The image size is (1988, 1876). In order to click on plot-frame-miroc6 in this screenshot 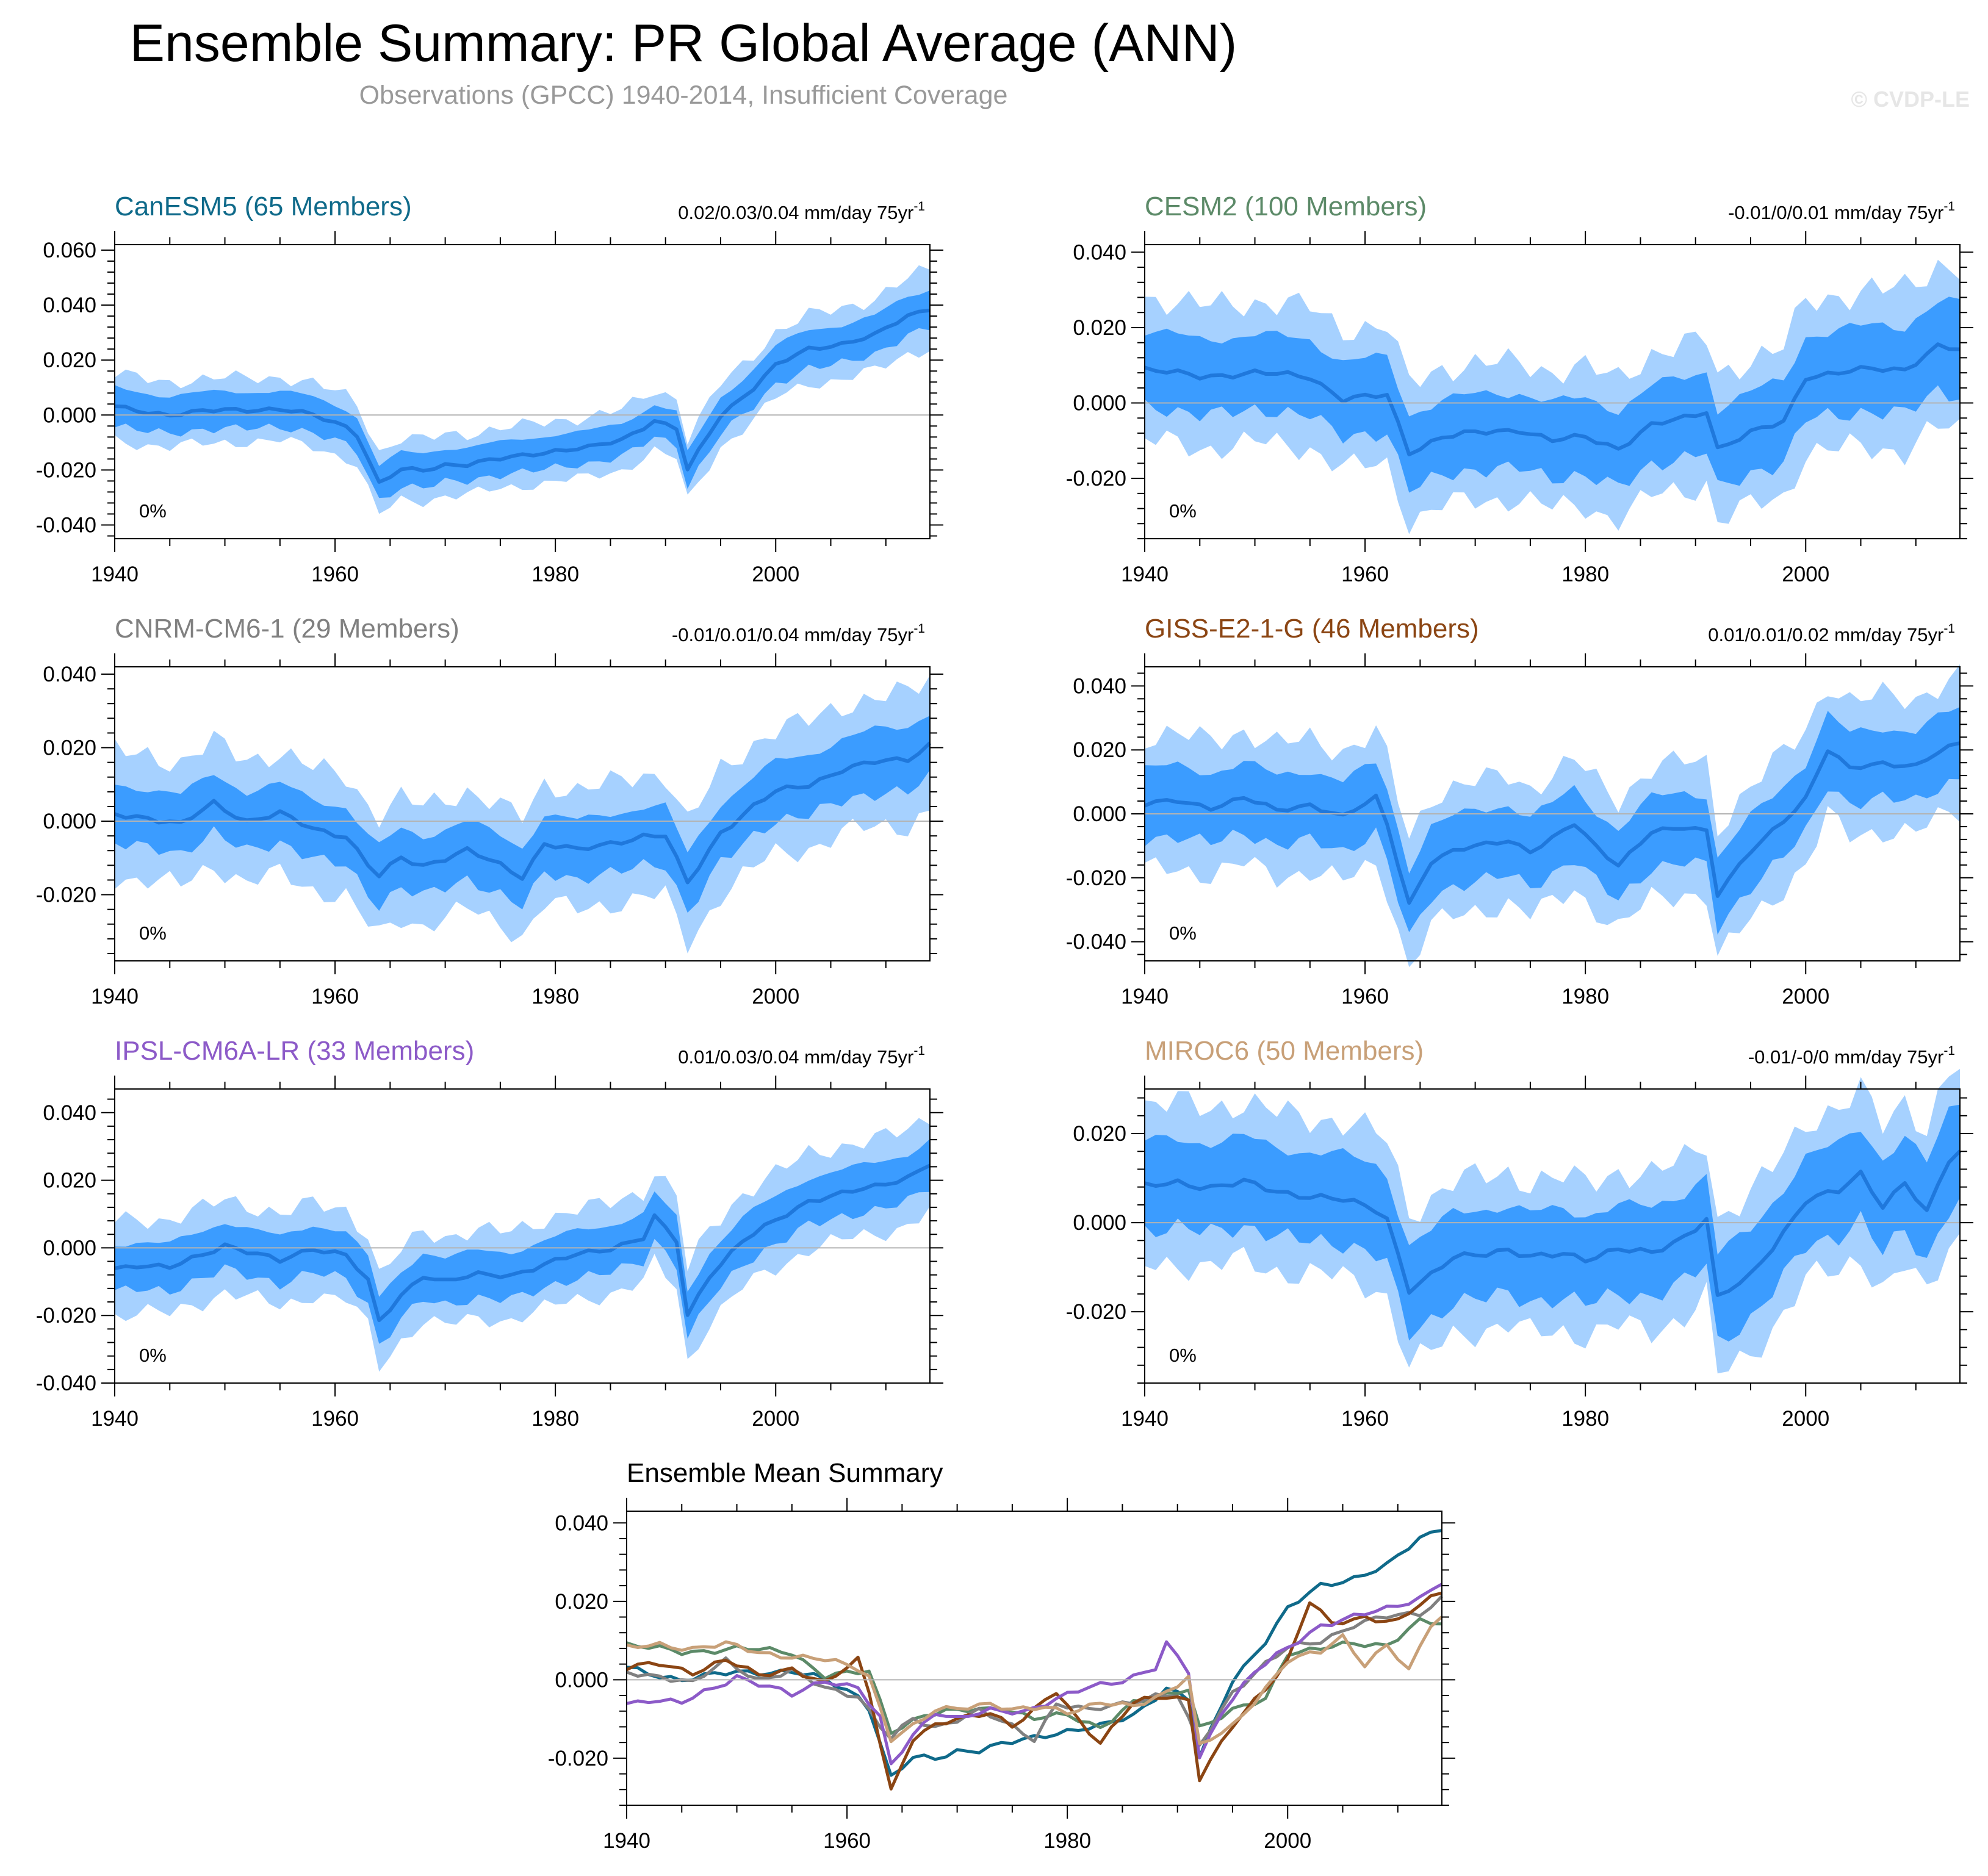, I will do `click(1552, 1236)`.